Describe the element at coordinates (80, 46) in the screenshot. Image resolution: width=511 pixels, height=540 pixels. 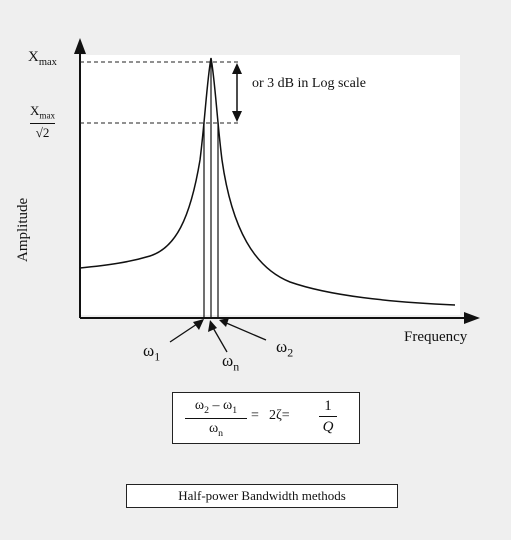
I see `y-axis-arrowhead` at that location.